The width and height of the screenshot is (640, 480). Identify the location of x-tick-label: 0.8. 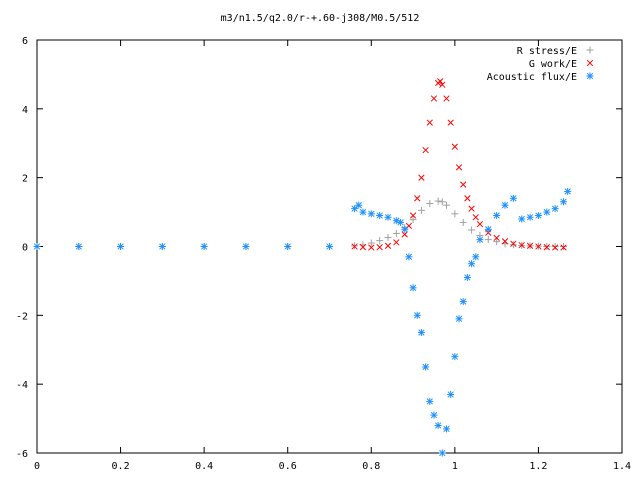
(371, 466).